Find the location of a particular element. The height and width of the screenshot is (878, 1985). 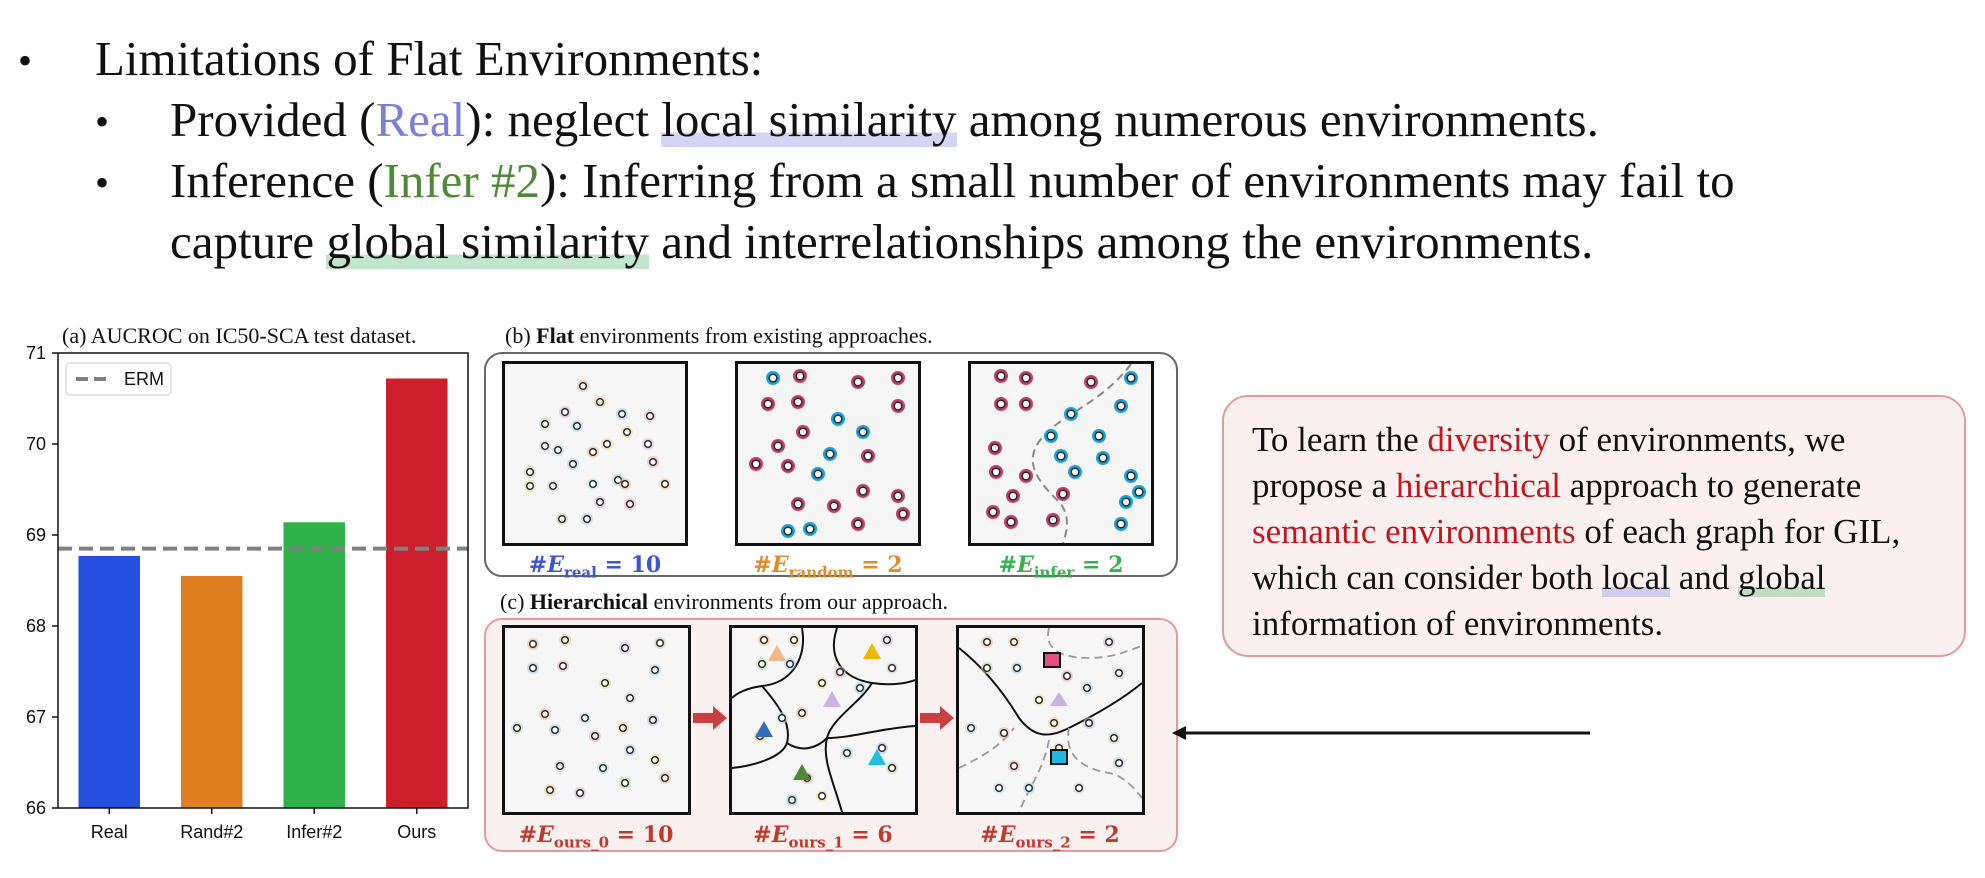

panel-a-title: (a) AUCROC on IC50-SCA test dataset. is located at coordinates (239, 335).